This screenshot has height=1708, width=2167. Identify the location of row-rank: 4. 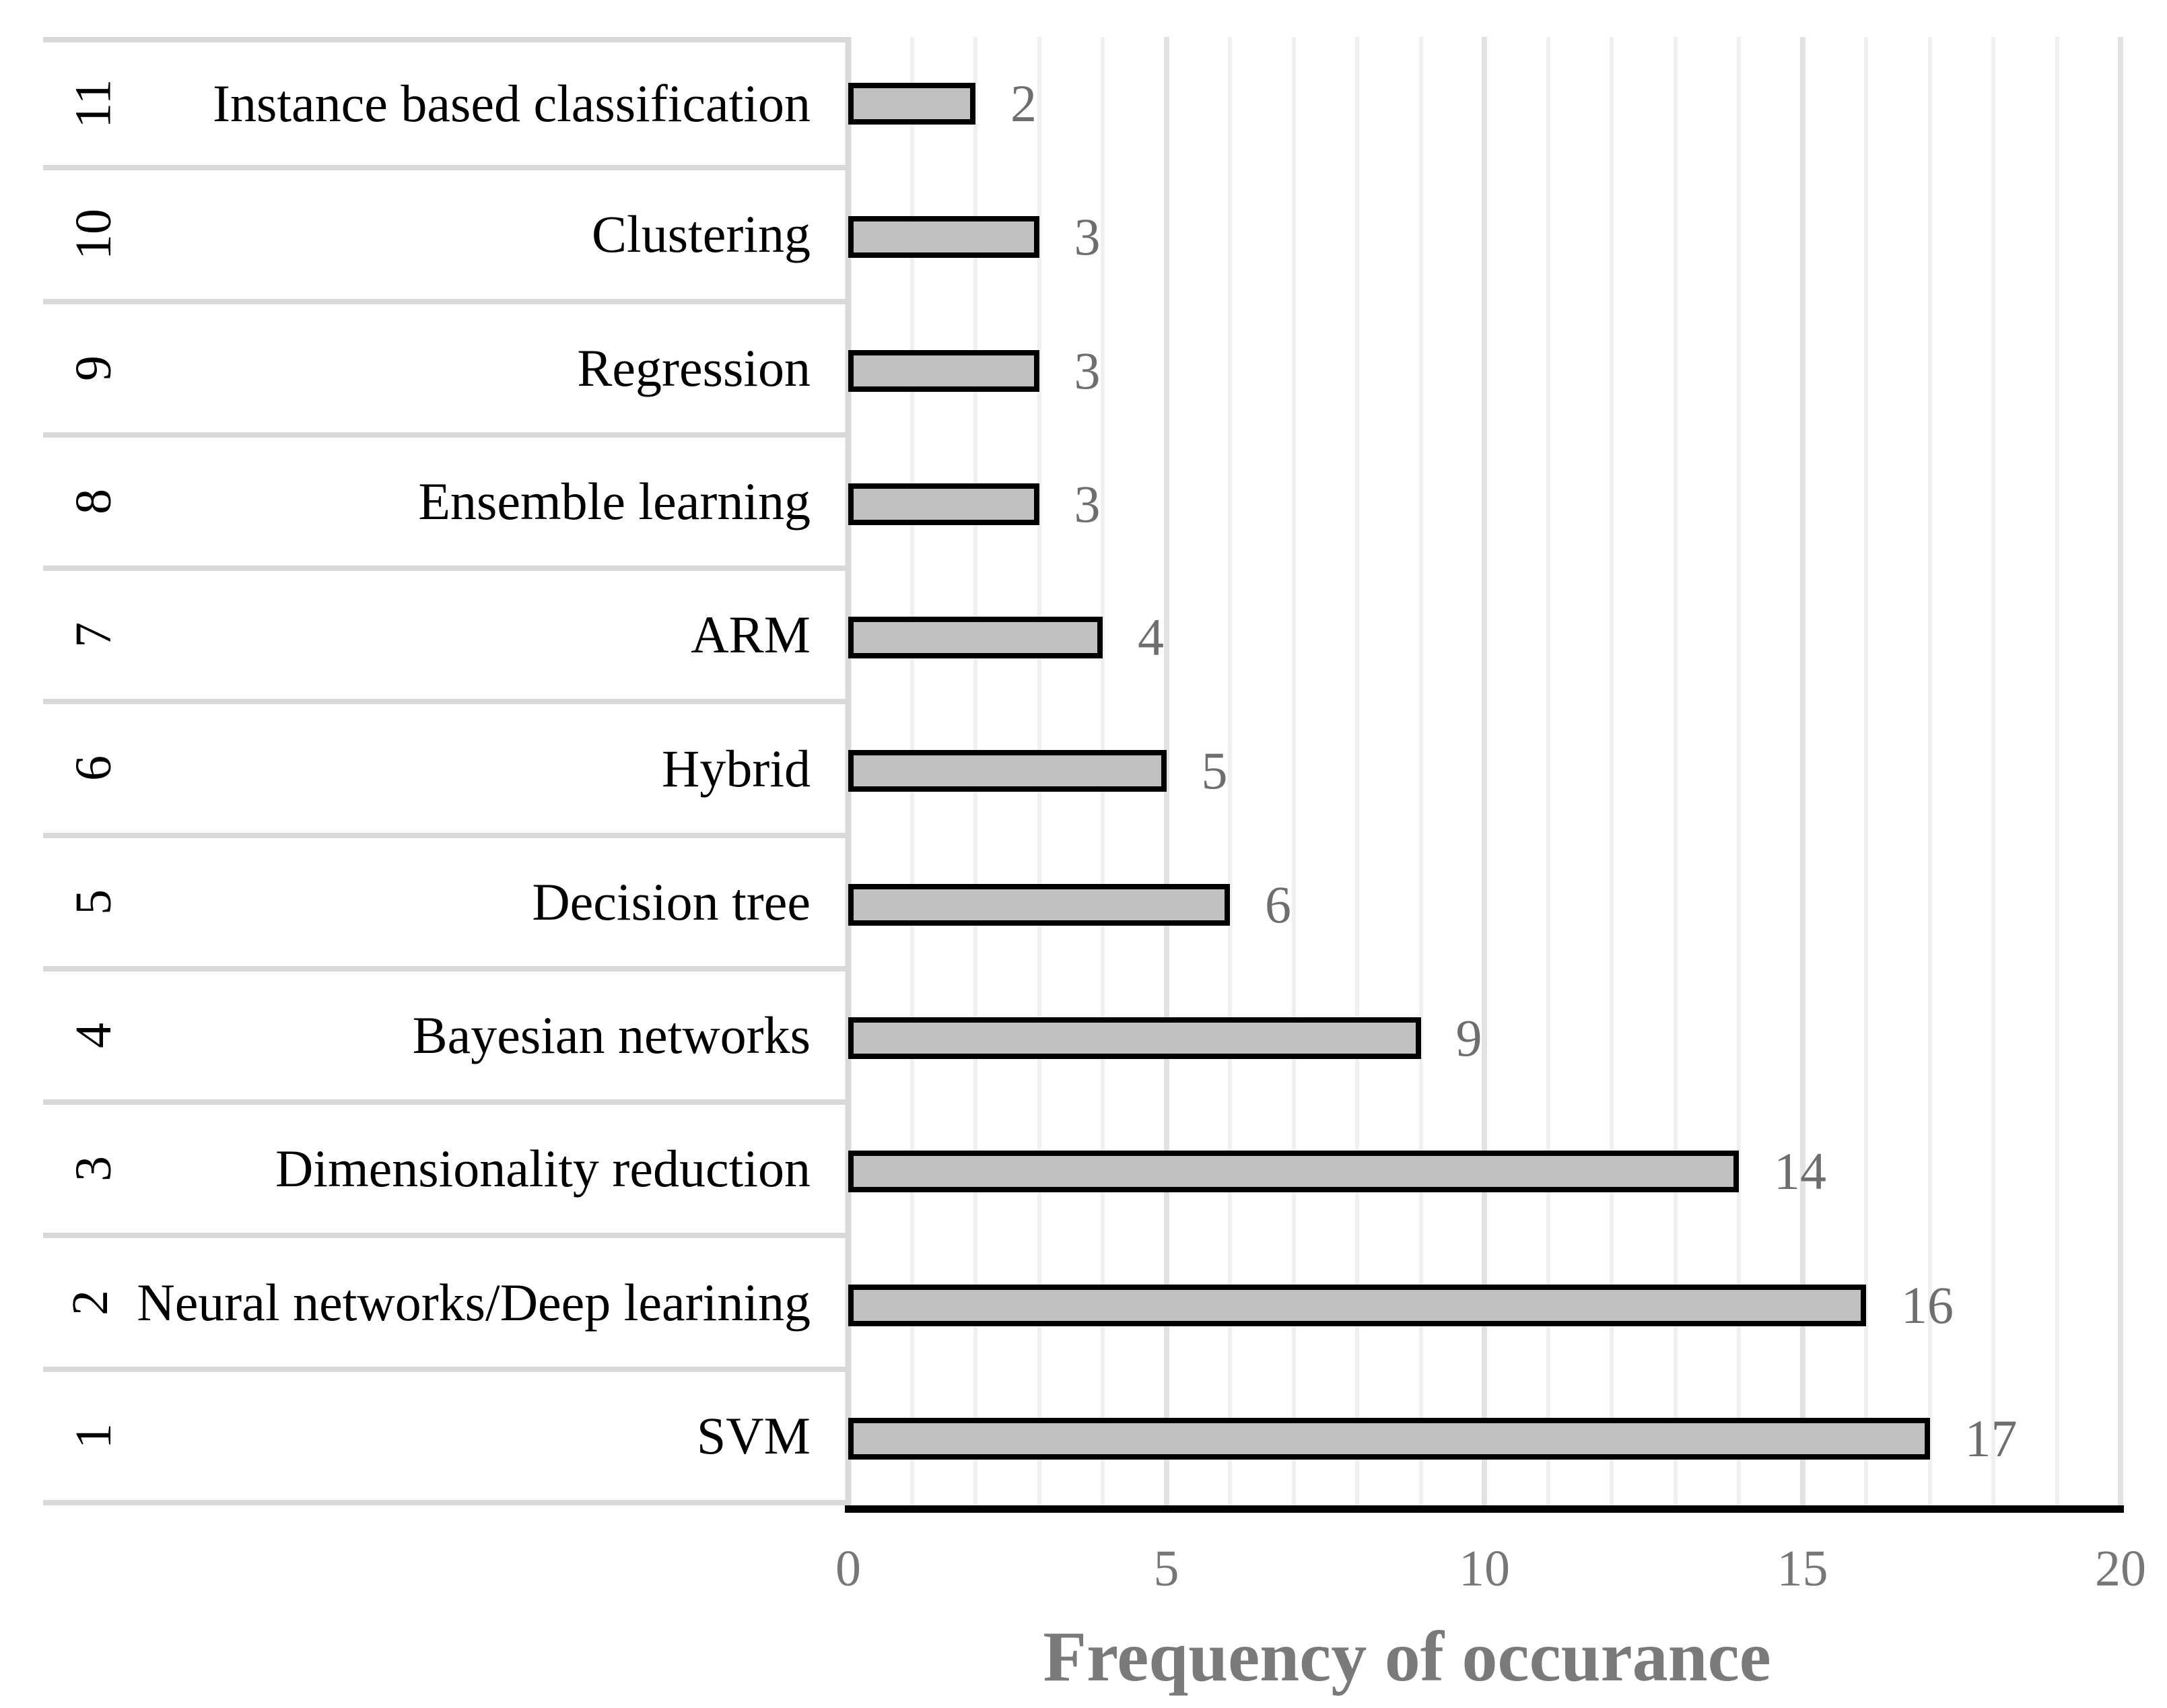
(94, 1035).